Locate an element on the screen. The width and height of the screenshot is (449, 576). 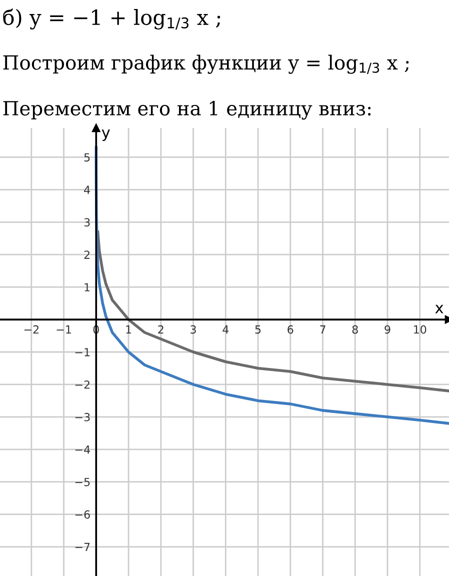
x-axis-title: x is located at coordinates (439, 309).